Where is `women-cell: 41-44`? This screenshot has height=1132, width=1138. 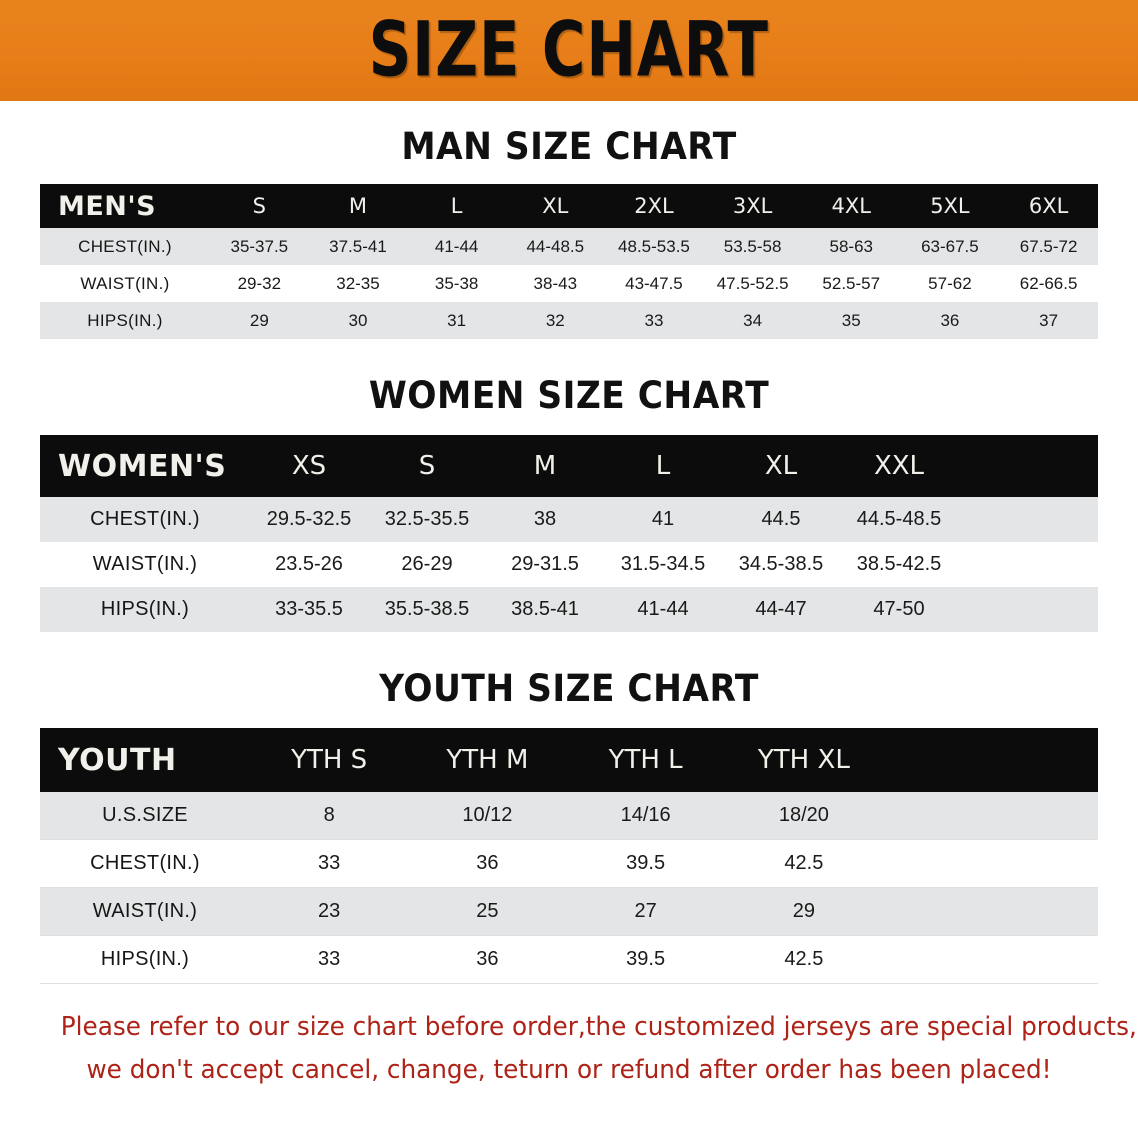 women-cell: 41-44 is located at coordinates (663, 609).